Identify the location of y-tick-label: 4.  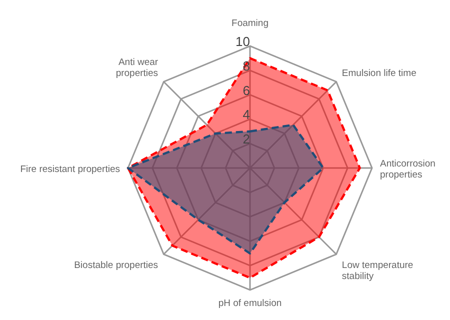
(246, 114).